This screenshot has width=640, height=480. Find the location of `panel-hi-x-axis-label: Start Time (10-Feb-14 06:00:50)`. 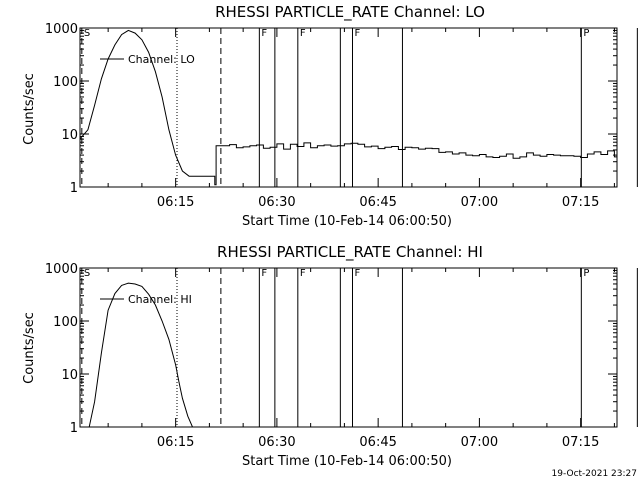

panel-hi-x-axis-label: Start Time (10-Feb-14 06:00:50) is located at coordinates (347, 461).